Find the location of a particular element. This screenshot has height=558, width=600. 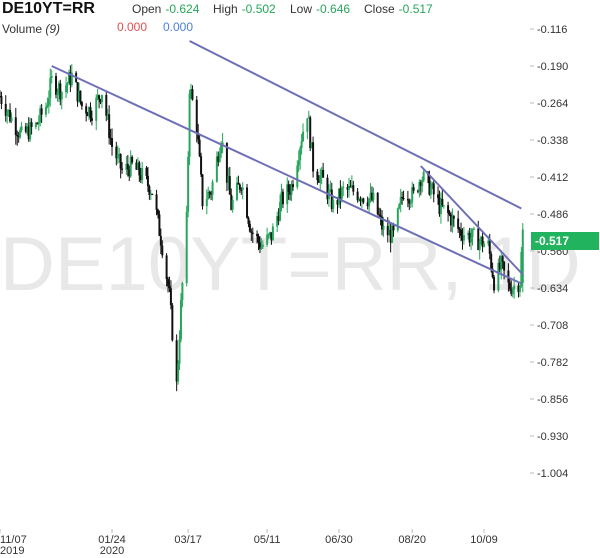

y-tick-label: -0.190 is located at coordinates (552, 67).